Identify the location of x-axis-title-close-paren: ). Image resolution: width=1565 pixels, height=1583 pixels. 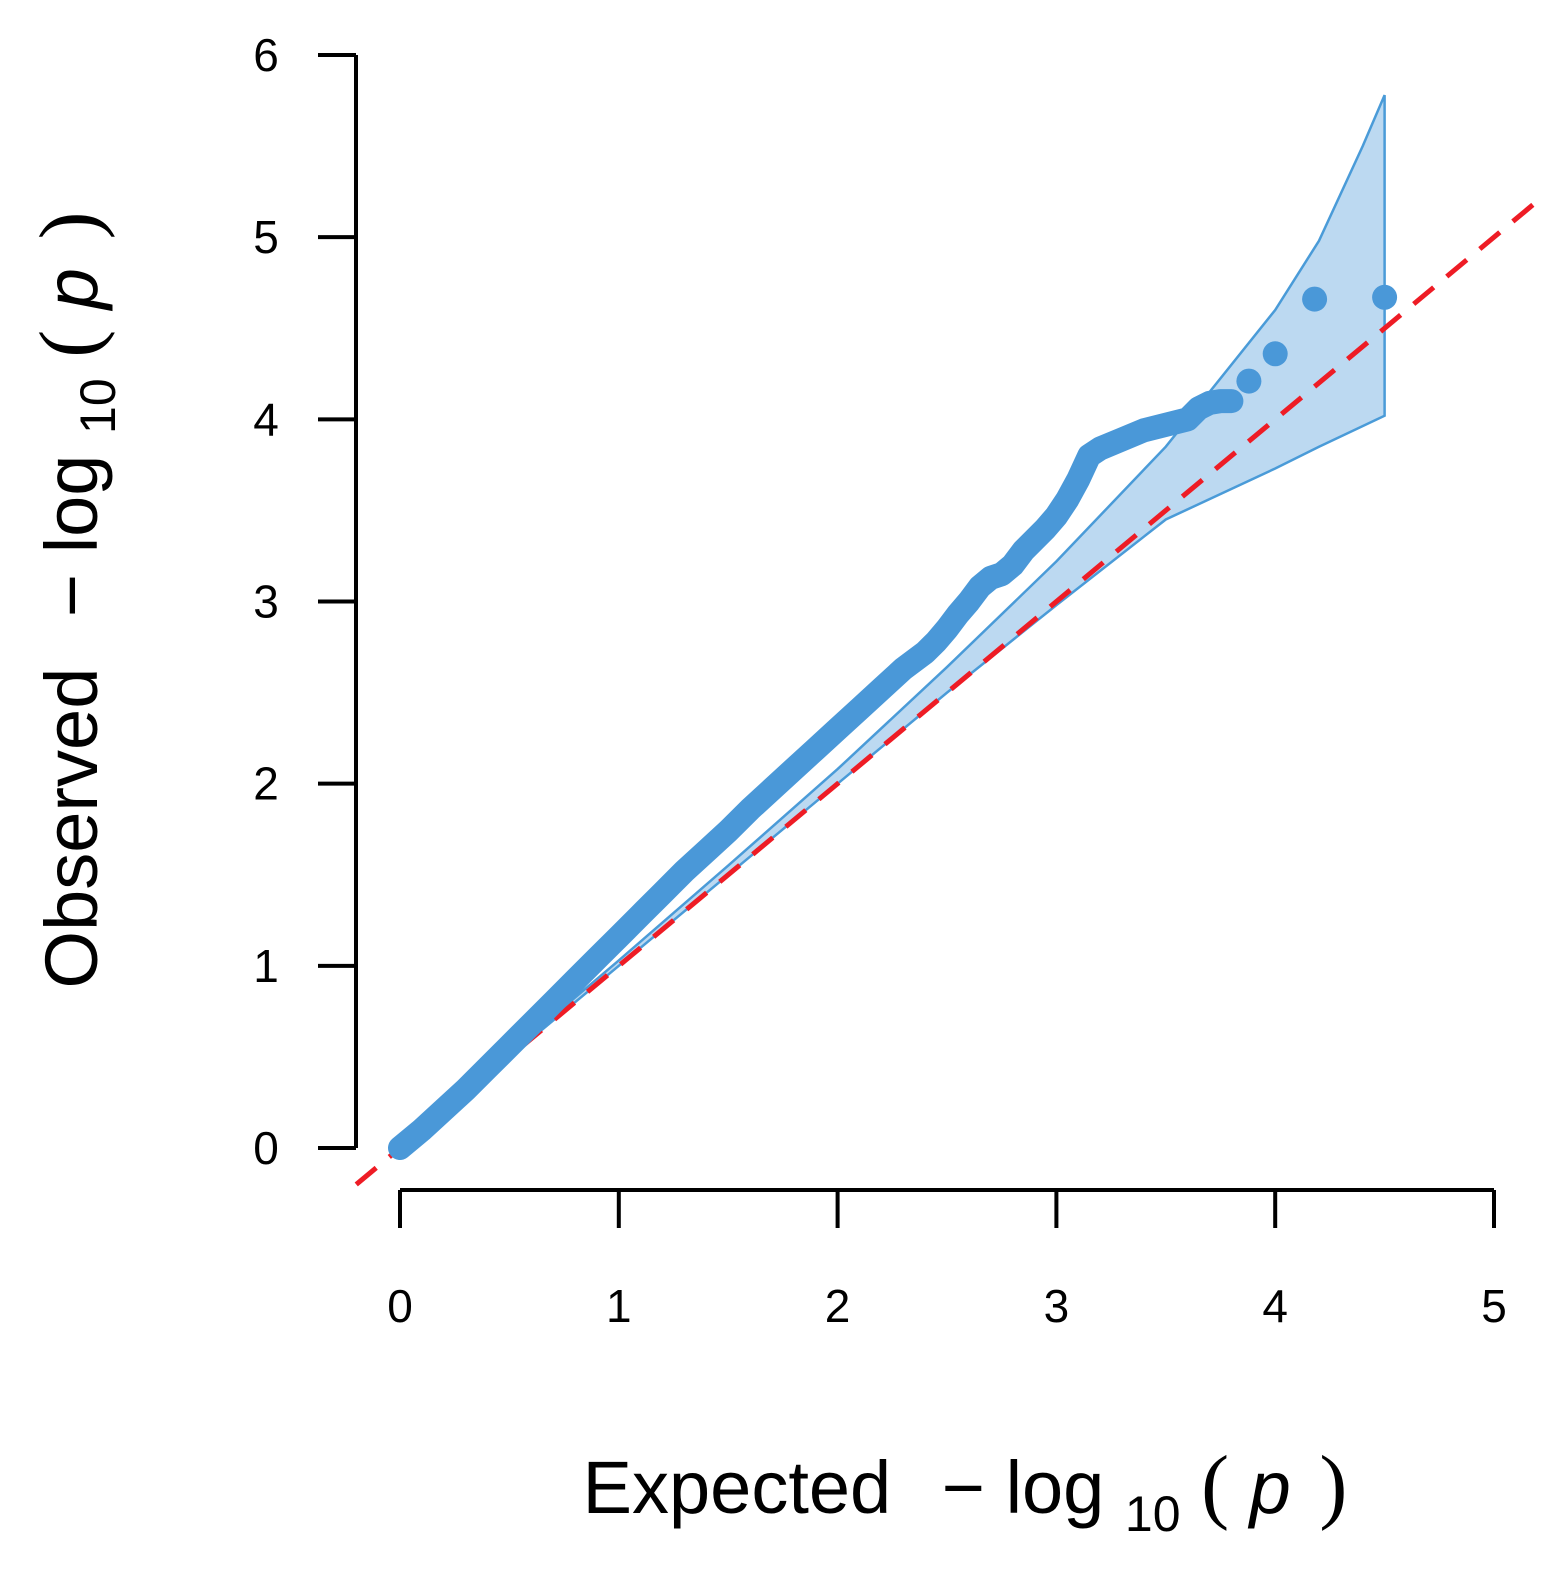
(1333, 1485).